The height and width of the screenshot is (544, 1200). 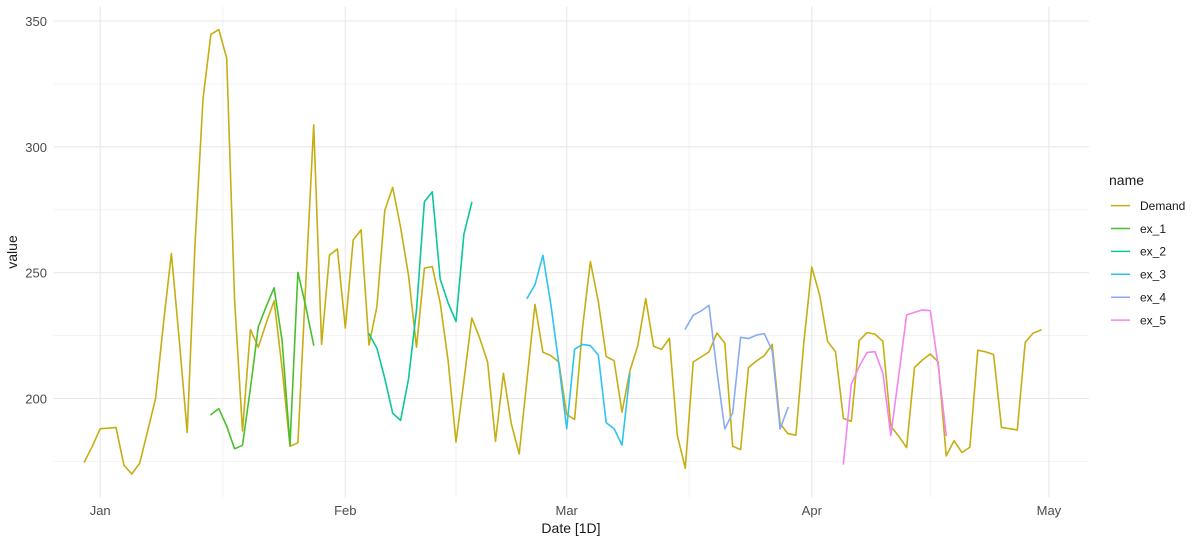 What do you see at coordinates (100, 510) in the screenshot?
I see `svg-text: Jan` at bounding box center [100, 510].